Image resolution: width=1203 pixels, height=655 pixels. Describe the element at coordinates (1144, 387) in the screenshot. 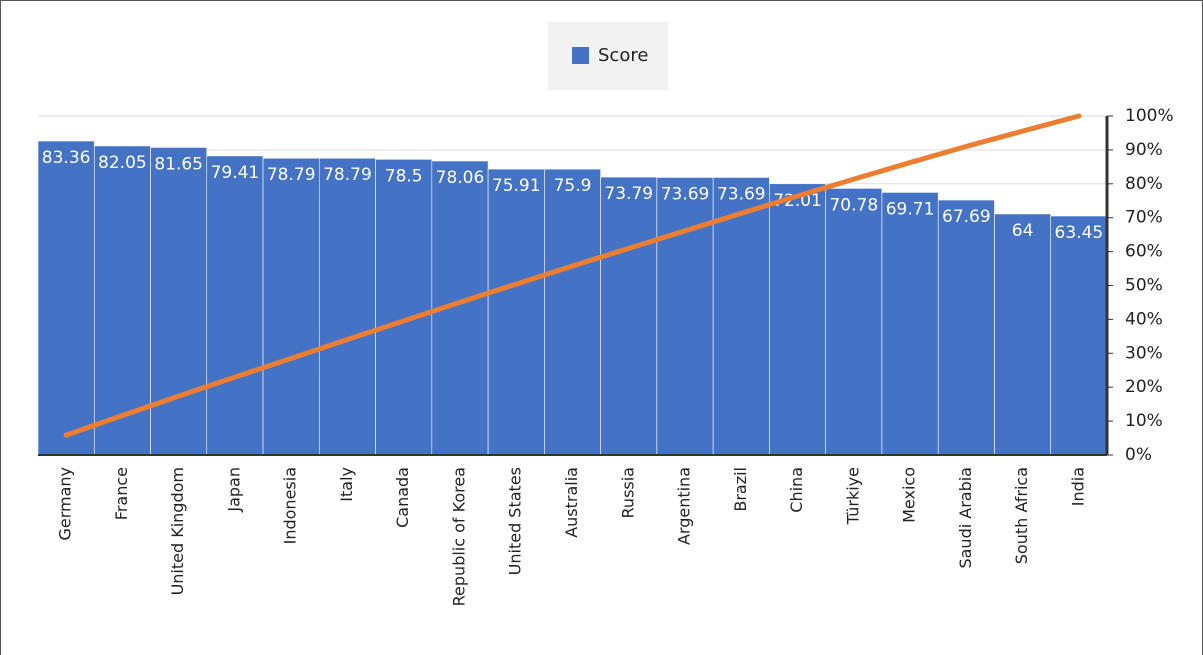

I see `y2-tick-label: 20%` at that location.